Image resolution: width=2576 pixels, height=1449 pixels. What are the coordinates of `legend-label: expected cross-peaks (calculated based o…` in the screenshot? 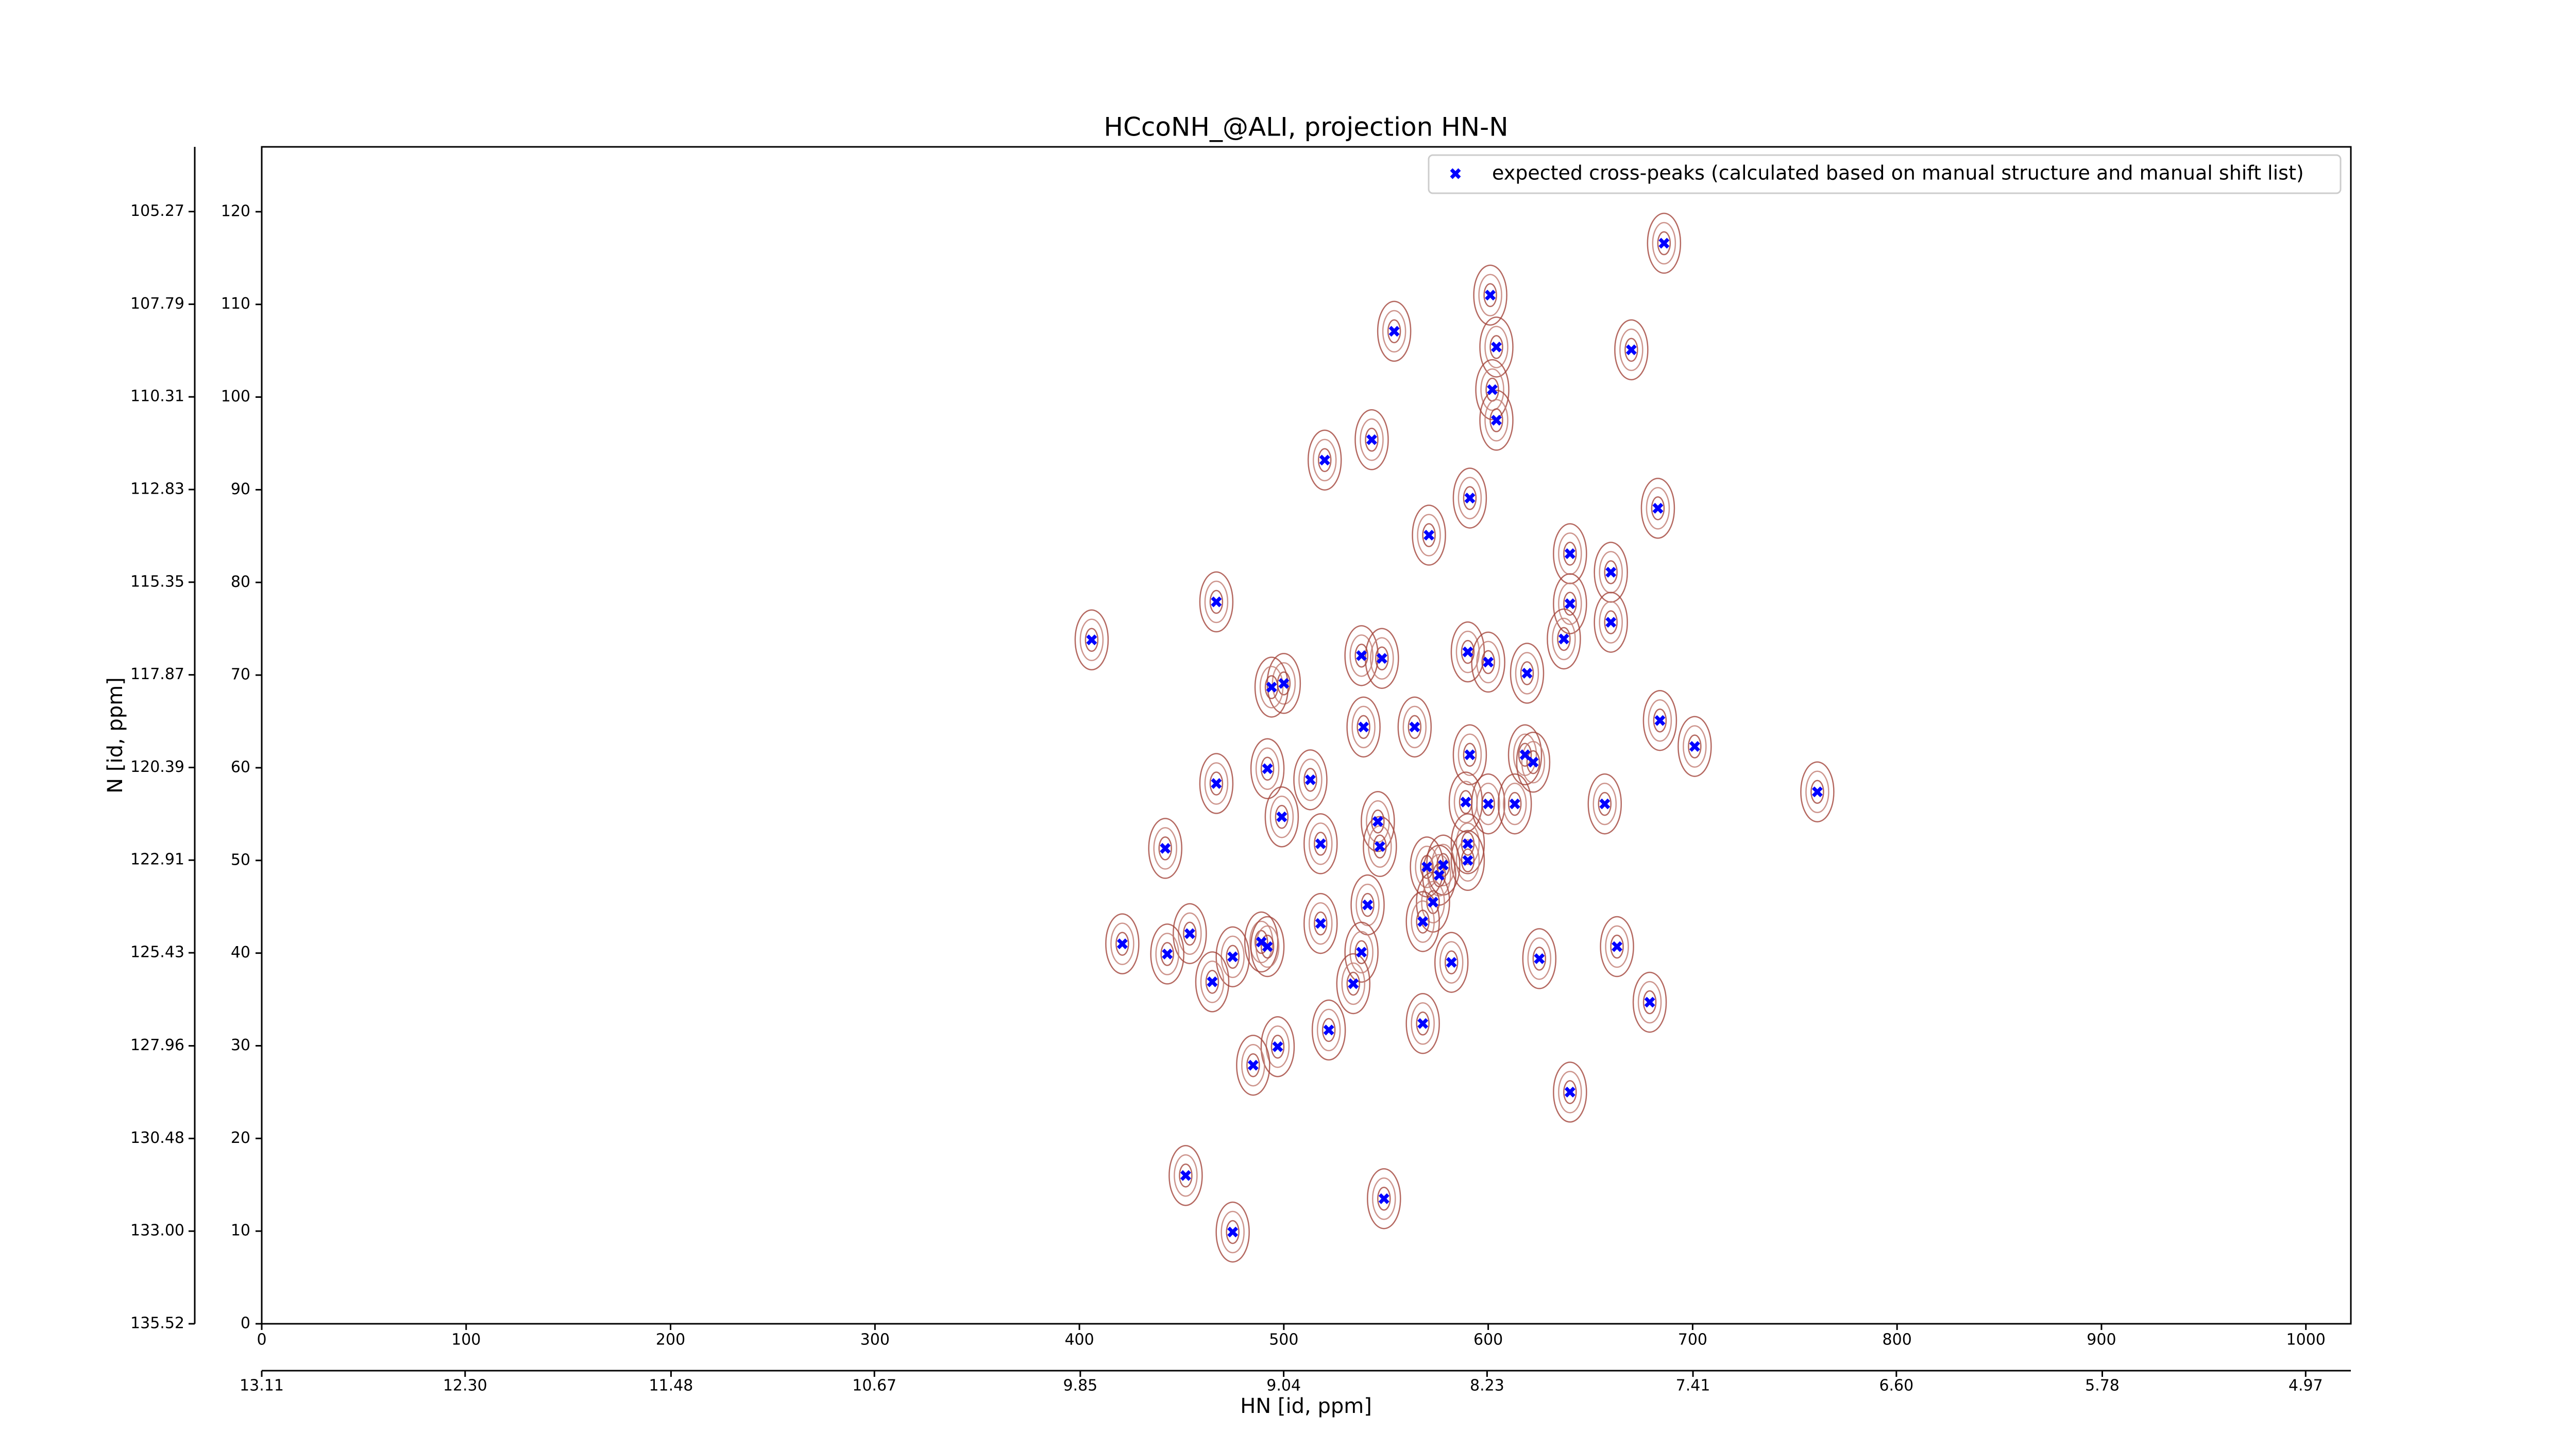 It's located at (1898, 173).